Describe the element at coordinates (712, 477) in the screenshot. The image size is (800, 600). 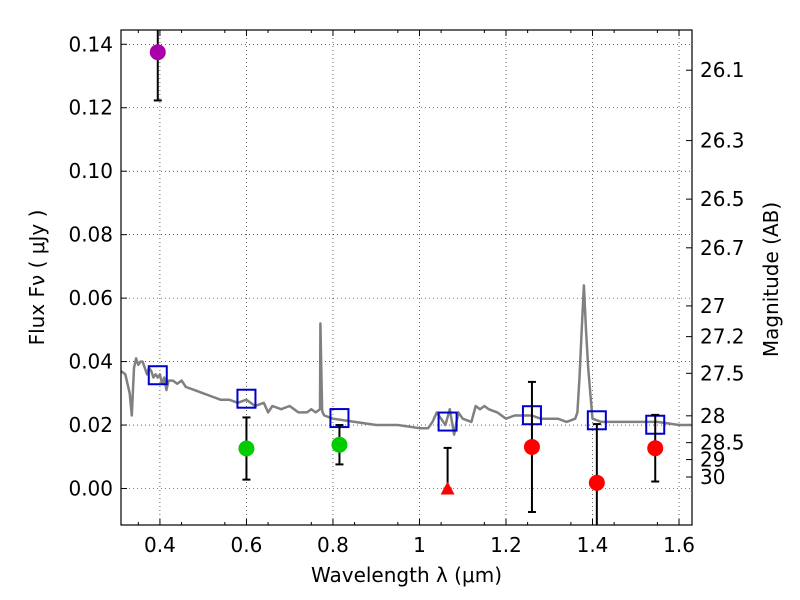
I see `y2-tick-label: 30` at that location.